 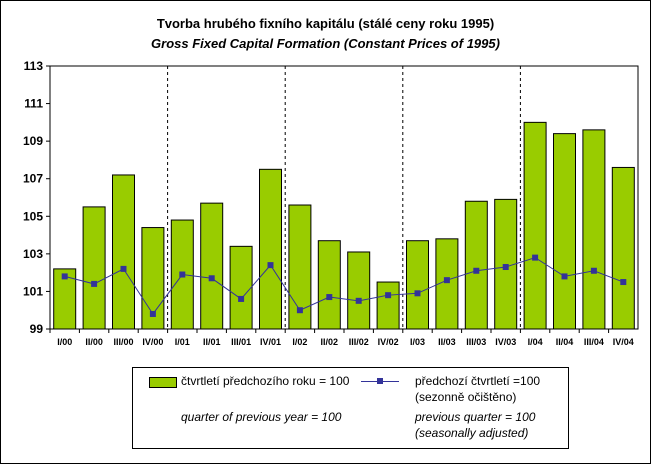 I want to click on x-tick-label: III/02, so click(x=359, y=342).